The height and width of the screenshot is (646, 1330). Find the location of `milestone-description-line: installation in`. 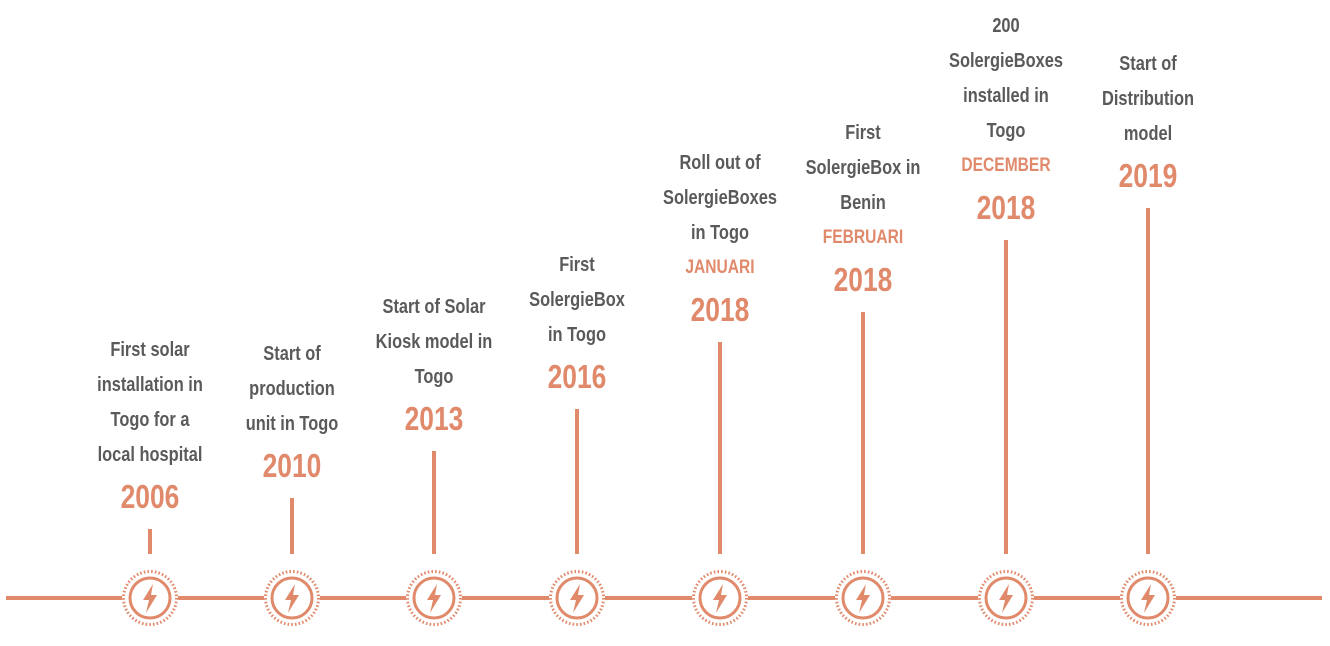

milestone-description-line: installation in is located at coordinates (150, 385).